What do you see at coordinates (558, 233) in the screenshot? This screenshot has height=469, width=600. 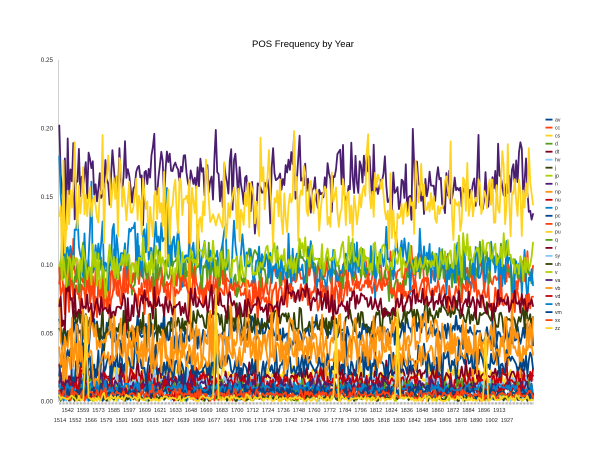 I see `svg-text: pu` at bounding box center [558, 233].